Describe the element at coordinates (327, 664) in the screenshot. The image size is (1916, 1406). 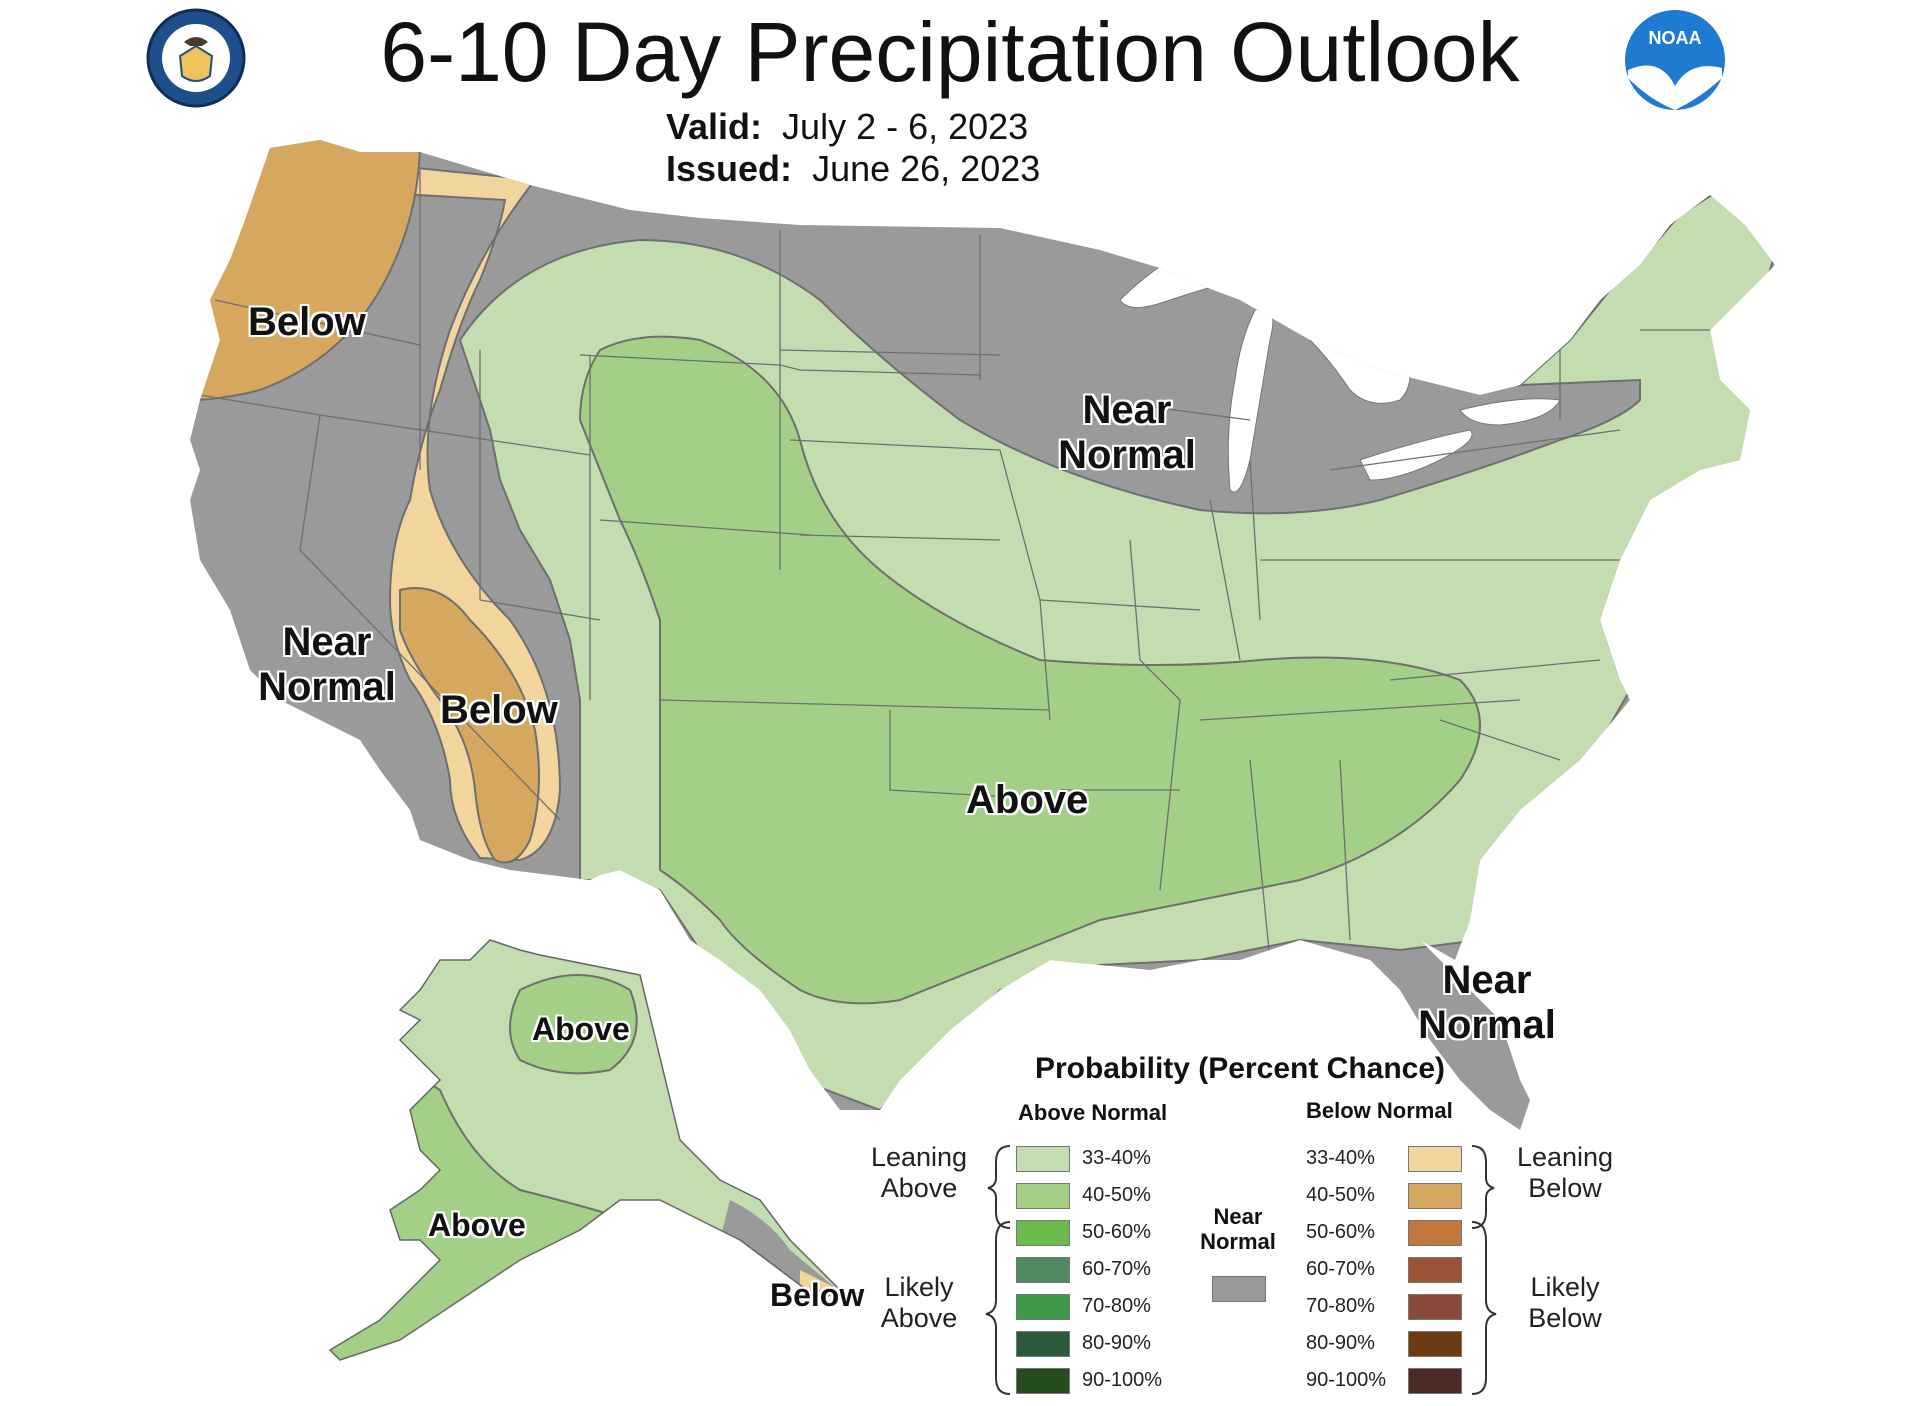
I see `label-ca-near: Near Normal` at that location.